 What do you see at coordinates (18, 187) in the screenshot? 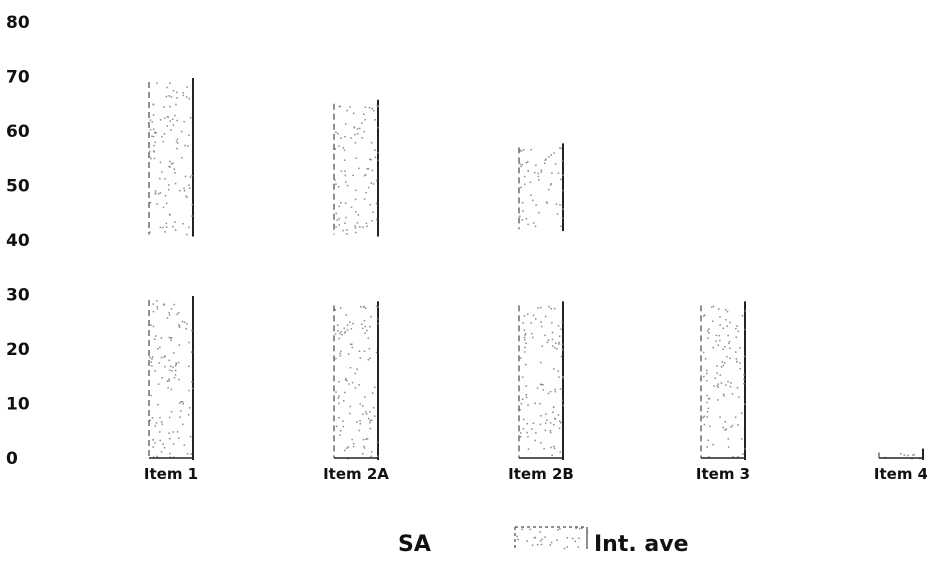
I see `y-tick-label: 50` at bounding box center [18, 187].